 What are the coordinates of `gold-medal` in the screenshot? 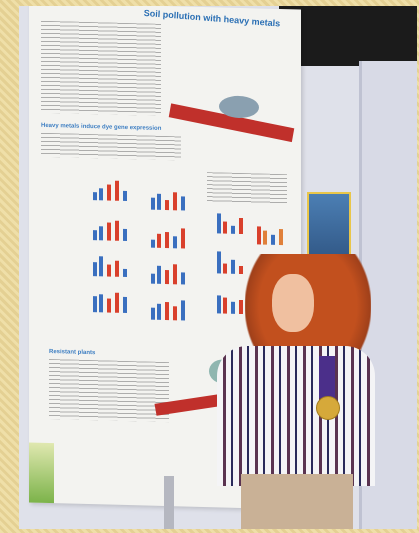 It's located at (328, 408).